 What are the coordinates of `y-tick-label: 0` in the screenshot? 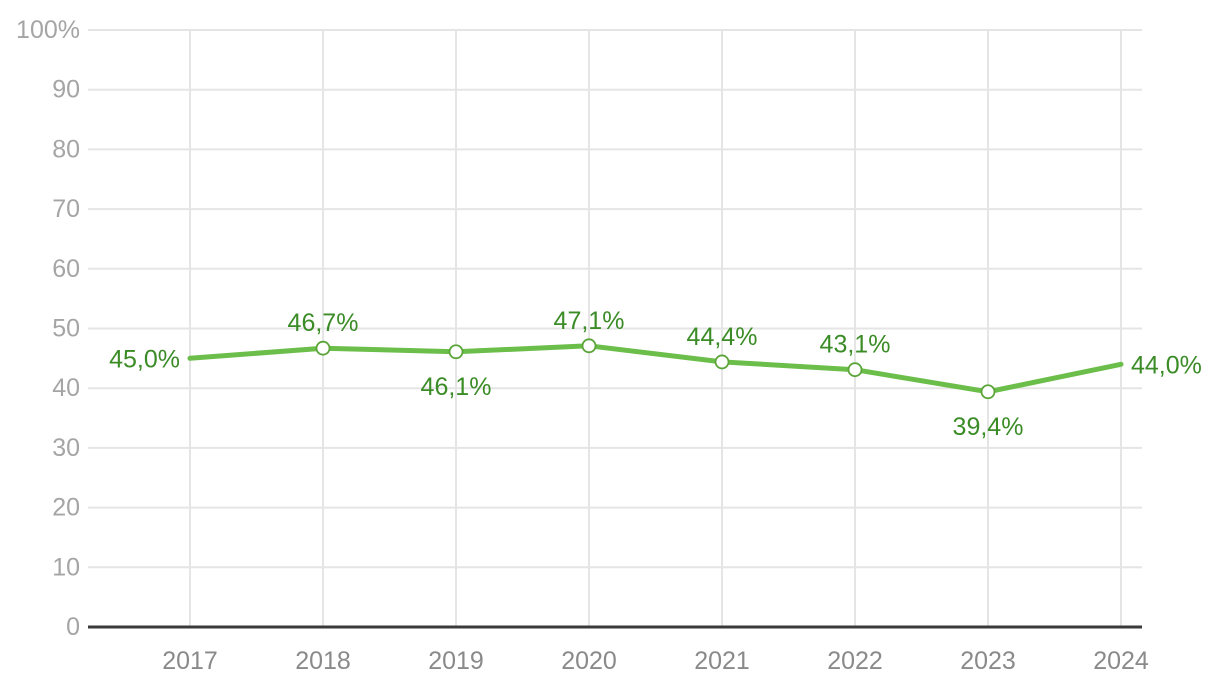 It's located at (73, 627).